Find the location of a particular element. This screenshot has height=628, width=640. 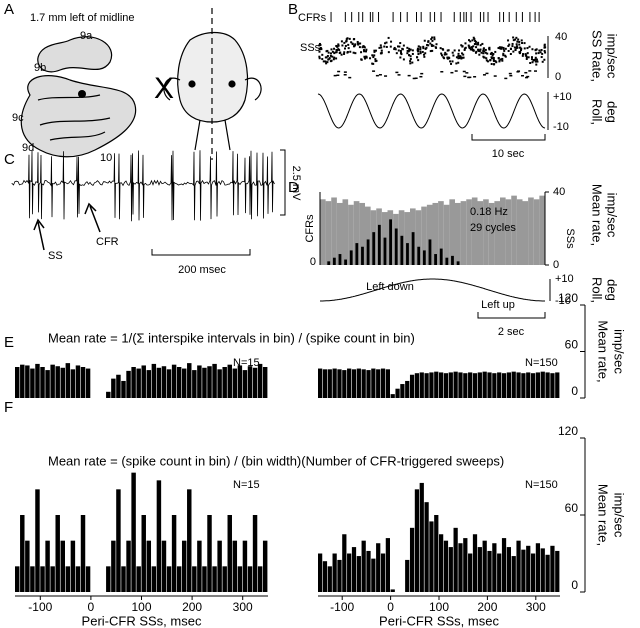

left-label: CFRs is located at coordinates (310, 228).